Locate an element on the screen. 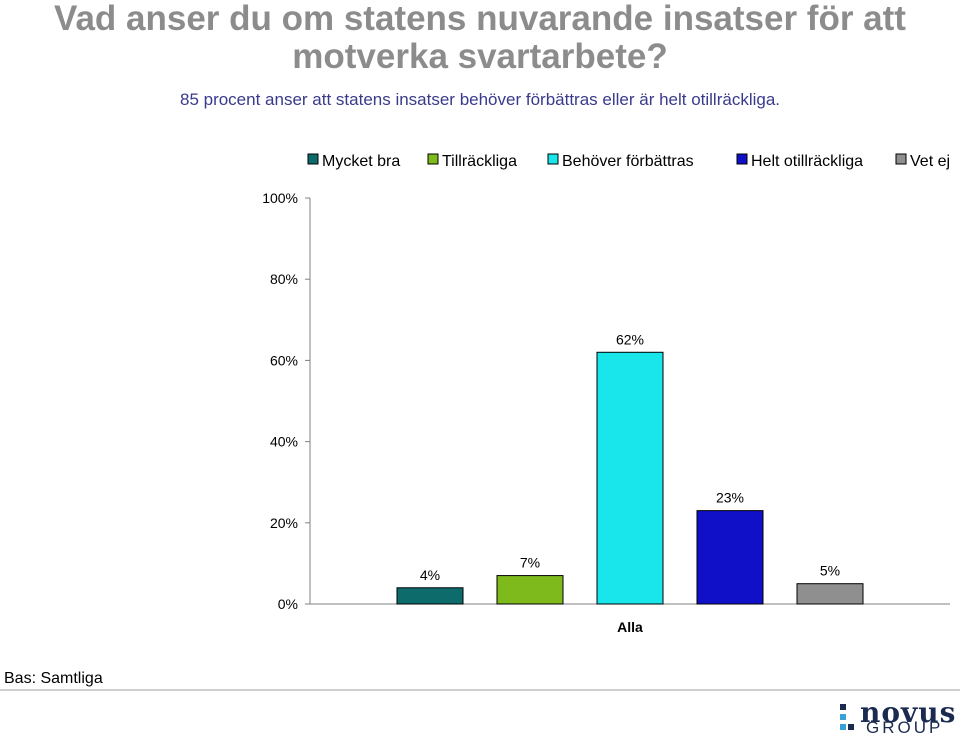 The image size is (960, 740). logo-wordmark: novus is located at coordinates (908, 712).